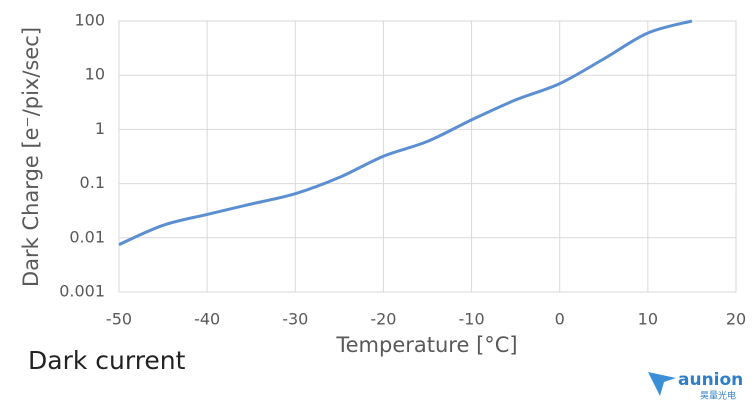  What do you see at coordinates (662, 384) in the screenshot?
I see `logo-icon` at bounding box center [662, 384].